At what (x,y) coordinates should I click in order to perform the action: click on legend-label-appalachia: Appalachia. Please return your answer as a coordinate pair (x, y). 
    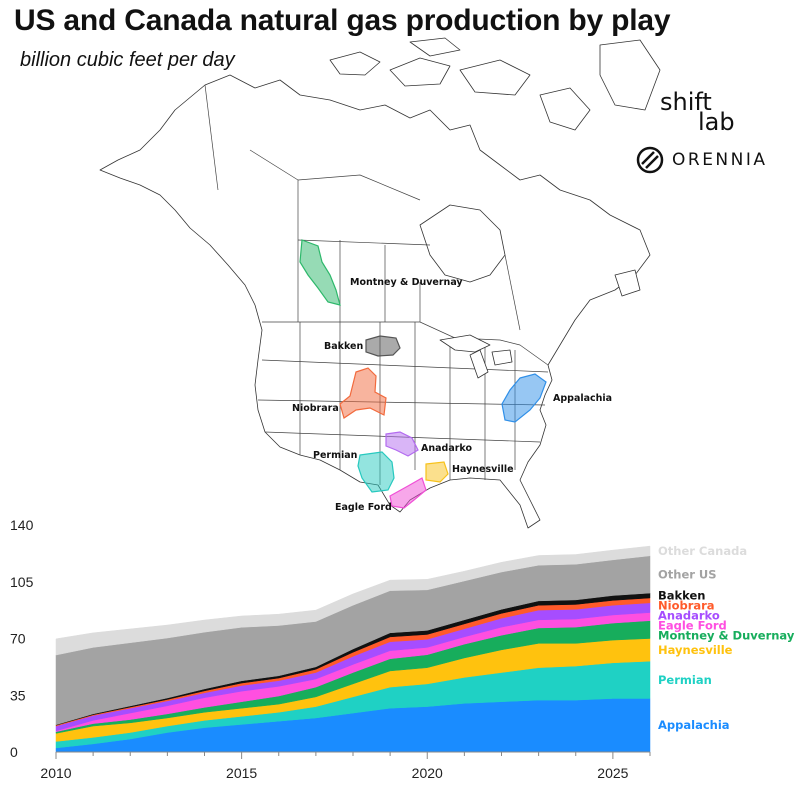
    Looking at the image, I should click on (694, 725).